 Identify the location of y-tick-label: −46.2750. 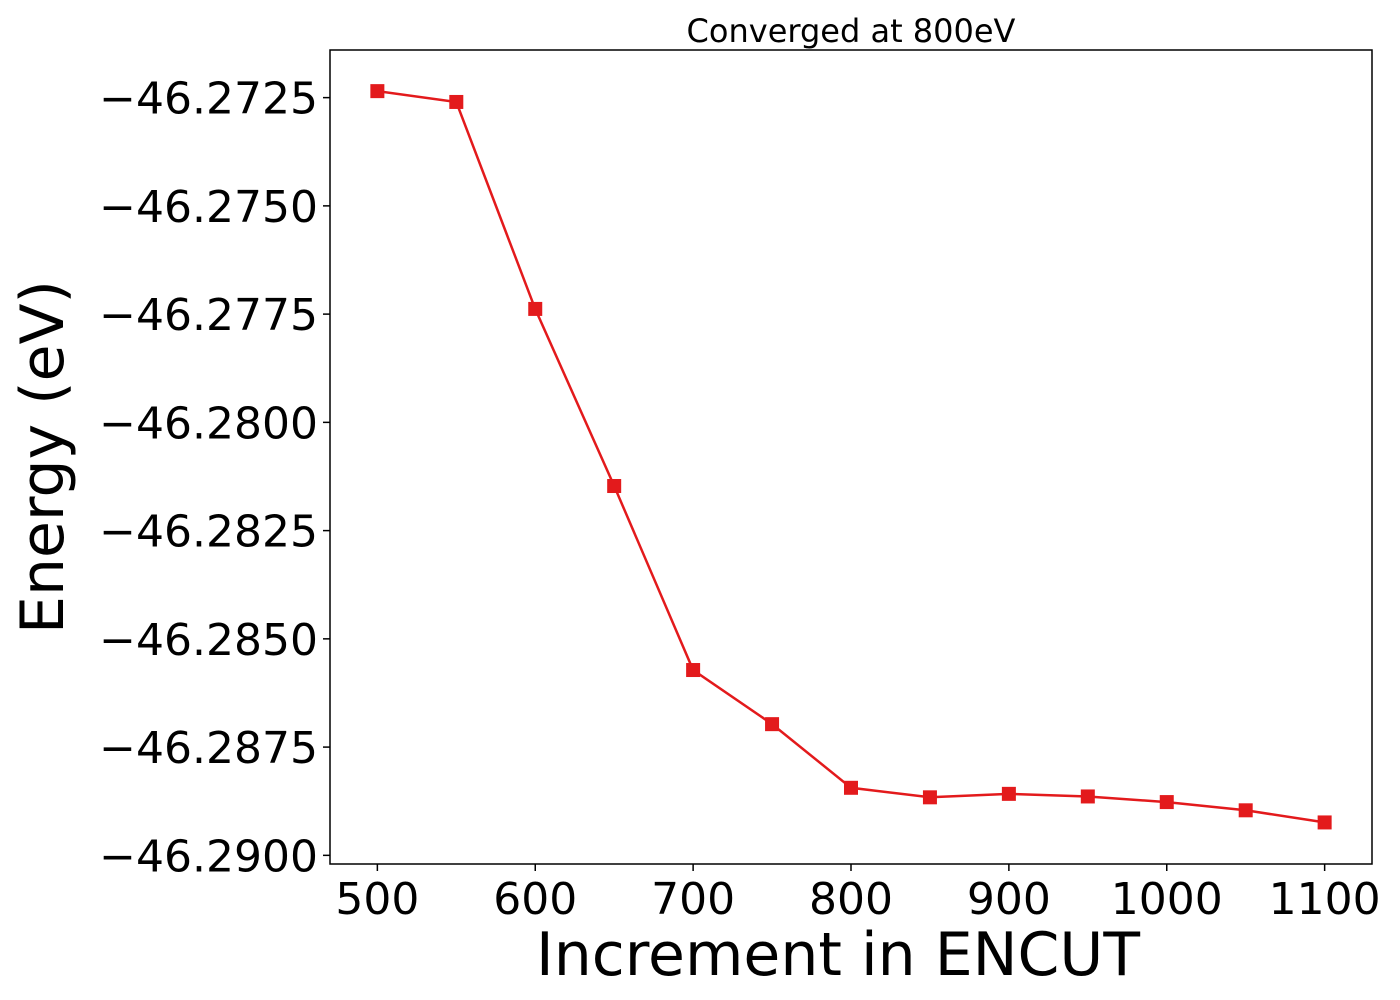
(208, 207).